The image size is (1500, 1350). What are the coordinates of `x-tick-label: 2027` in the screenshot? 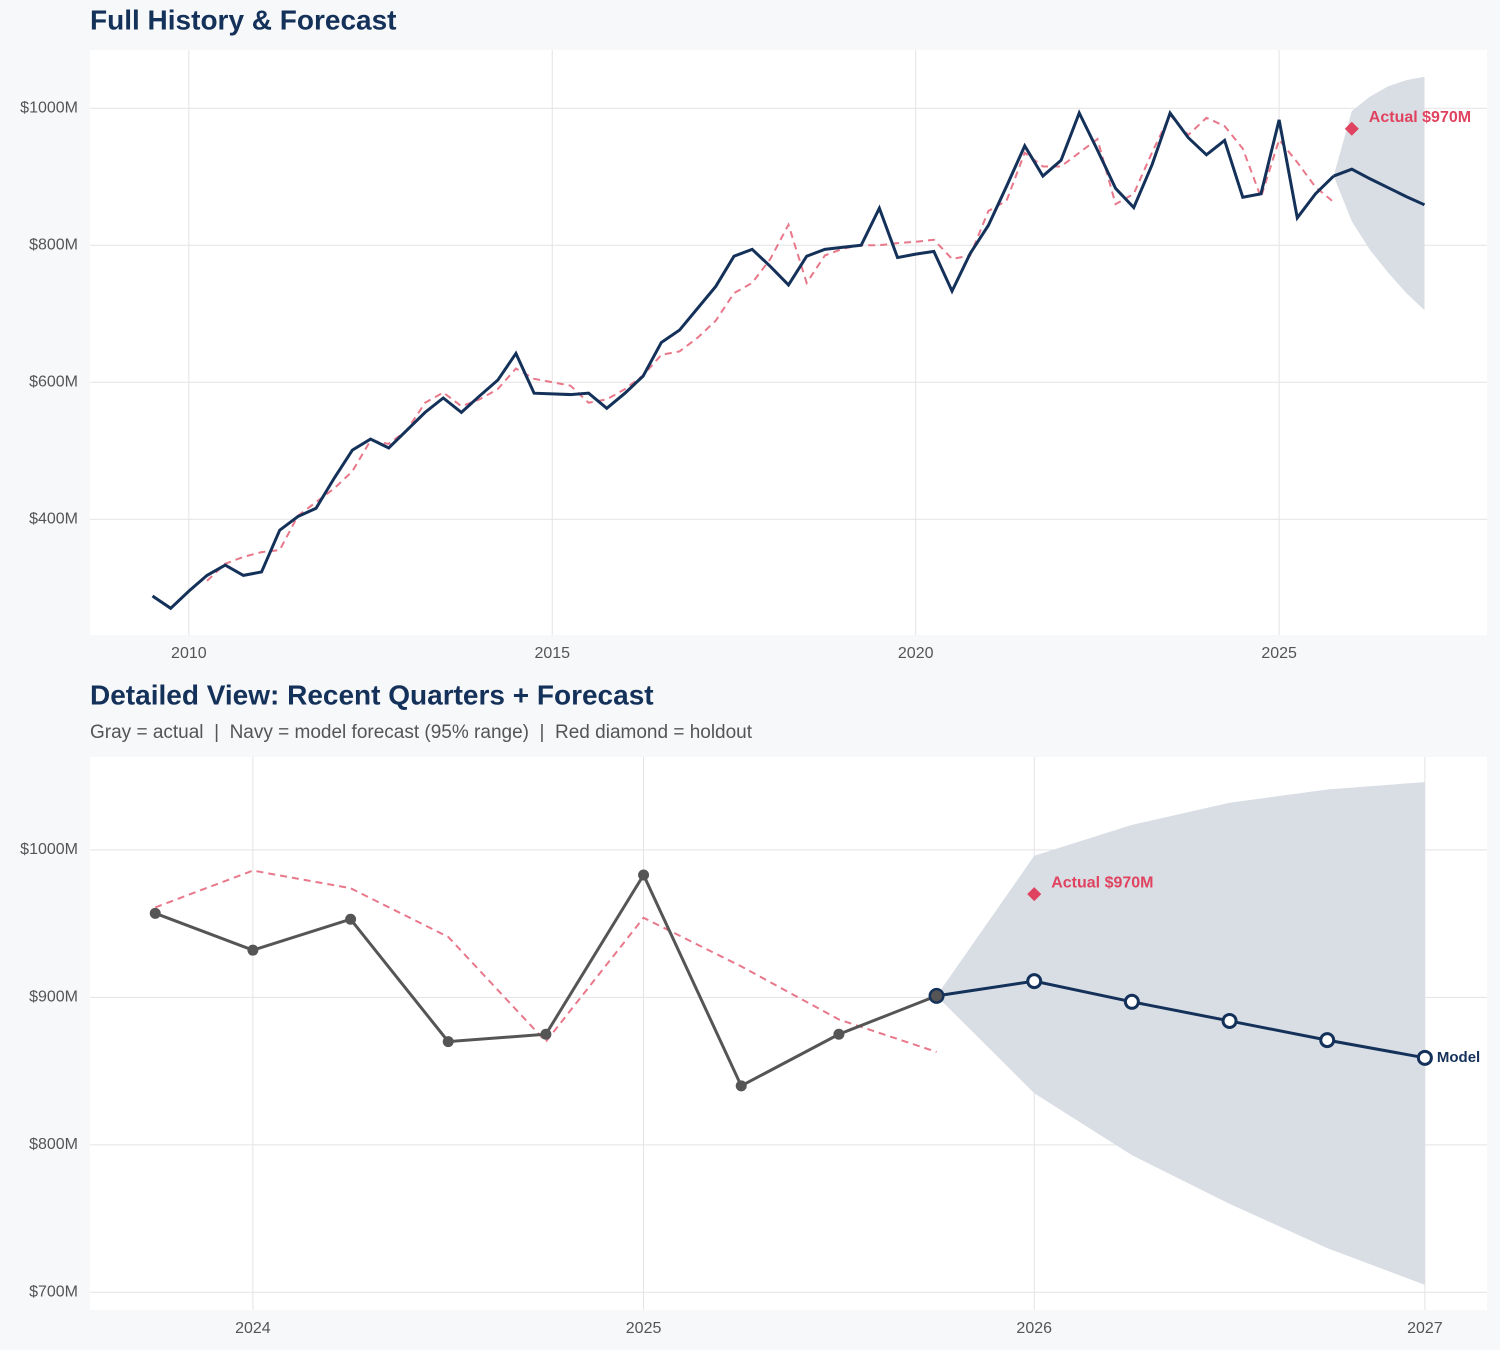 It's located at (1425, 1328).